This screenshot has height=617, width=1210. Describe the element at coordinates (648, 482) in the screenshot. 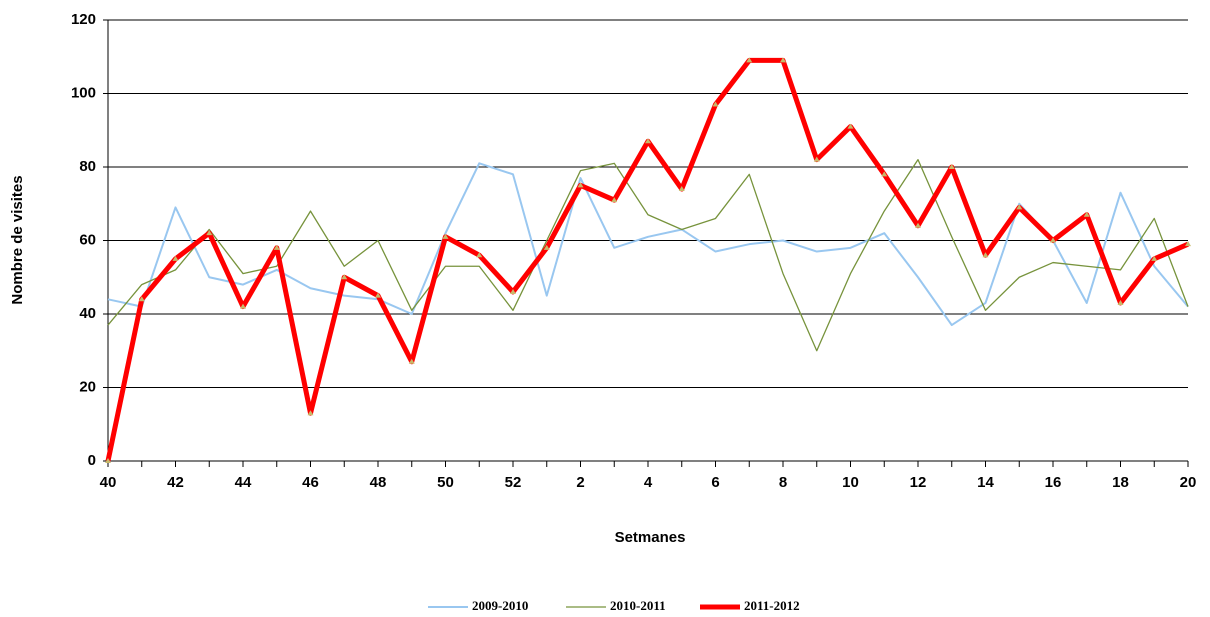

I see `x-tick-label: 4` at that location.